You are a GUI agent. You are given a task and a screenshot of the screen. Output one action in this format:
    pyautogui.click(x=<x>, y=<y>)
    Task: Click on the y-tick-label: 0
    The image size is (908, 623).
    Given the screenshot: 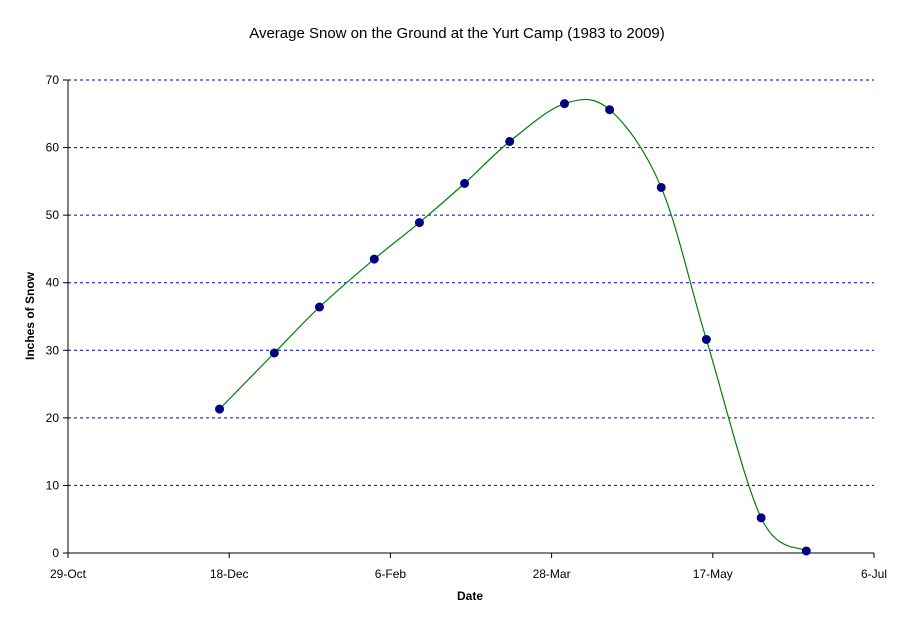 What is the action you would take?
    pyautogui.click(x=55, y=553)
    